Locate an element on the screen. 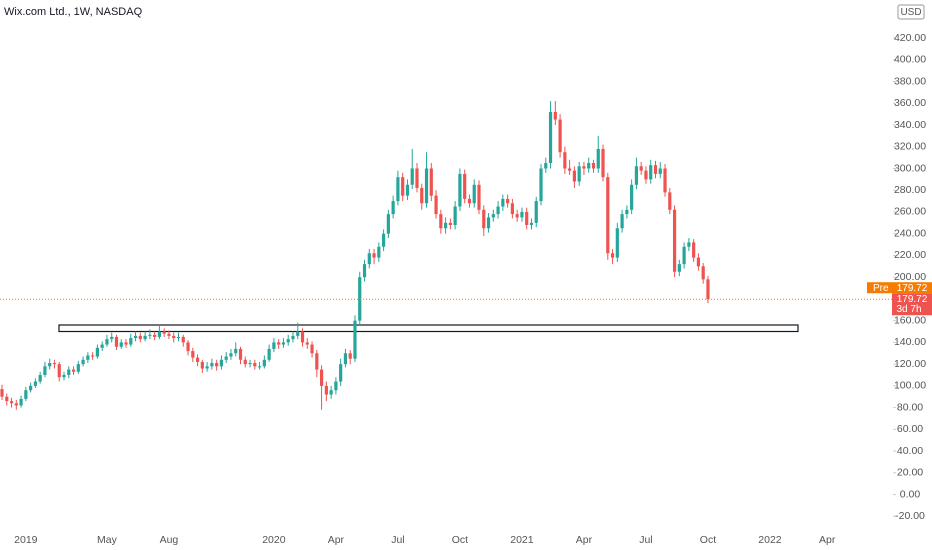 Image resolution: width=932 pixels, height=550 pixels. currency-box is located at coordinates (911, 12).